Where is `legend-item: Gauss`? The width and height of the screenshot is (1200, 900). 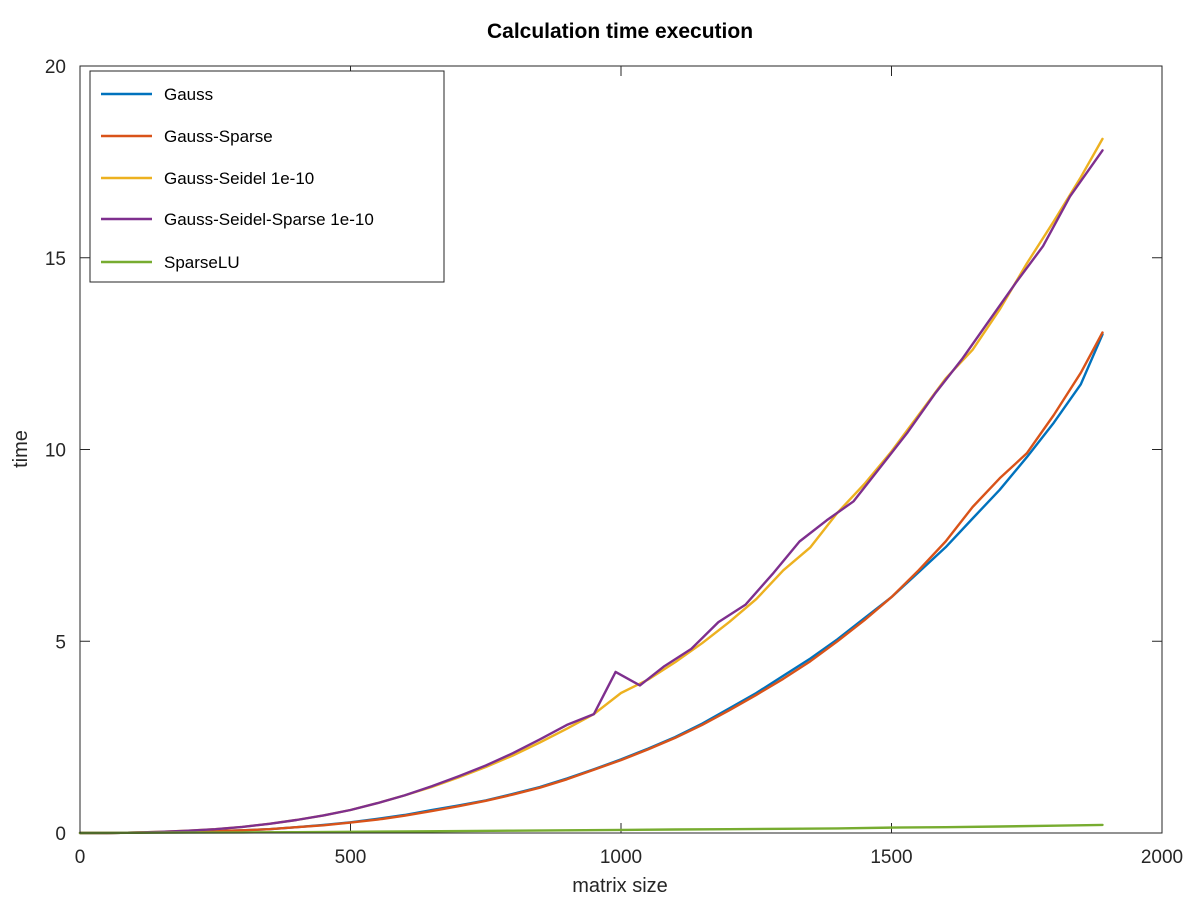
legend-item: Gauss is located at coordinates (157, 94).